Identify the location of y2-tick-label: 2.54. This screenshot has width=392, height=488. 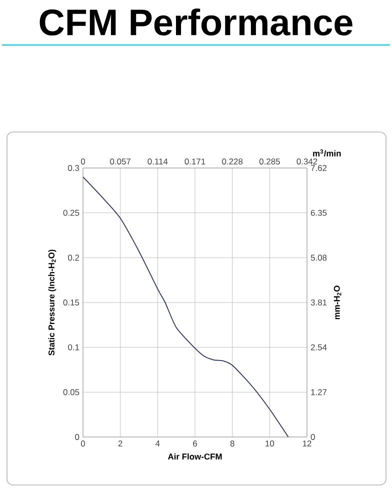
(318, 347).